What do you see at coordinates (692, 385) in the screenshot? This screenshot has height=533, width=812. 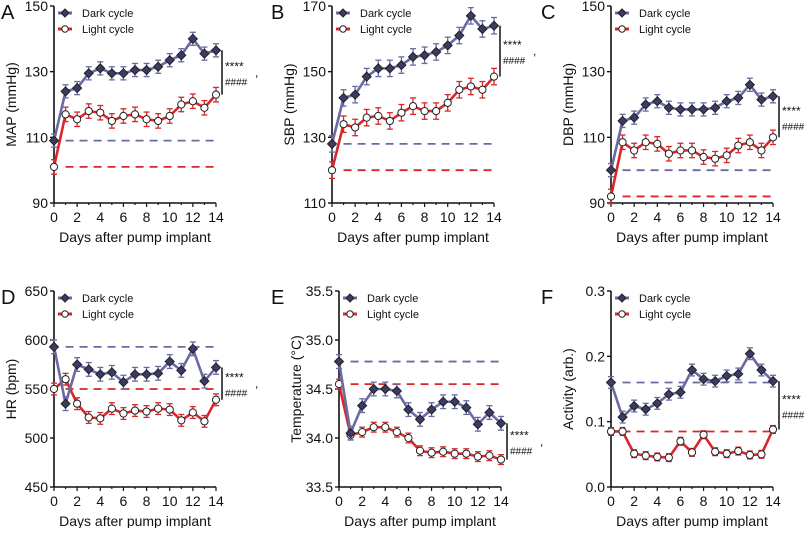 I see `series-dark-cycle` at bounding box center [692, 385].